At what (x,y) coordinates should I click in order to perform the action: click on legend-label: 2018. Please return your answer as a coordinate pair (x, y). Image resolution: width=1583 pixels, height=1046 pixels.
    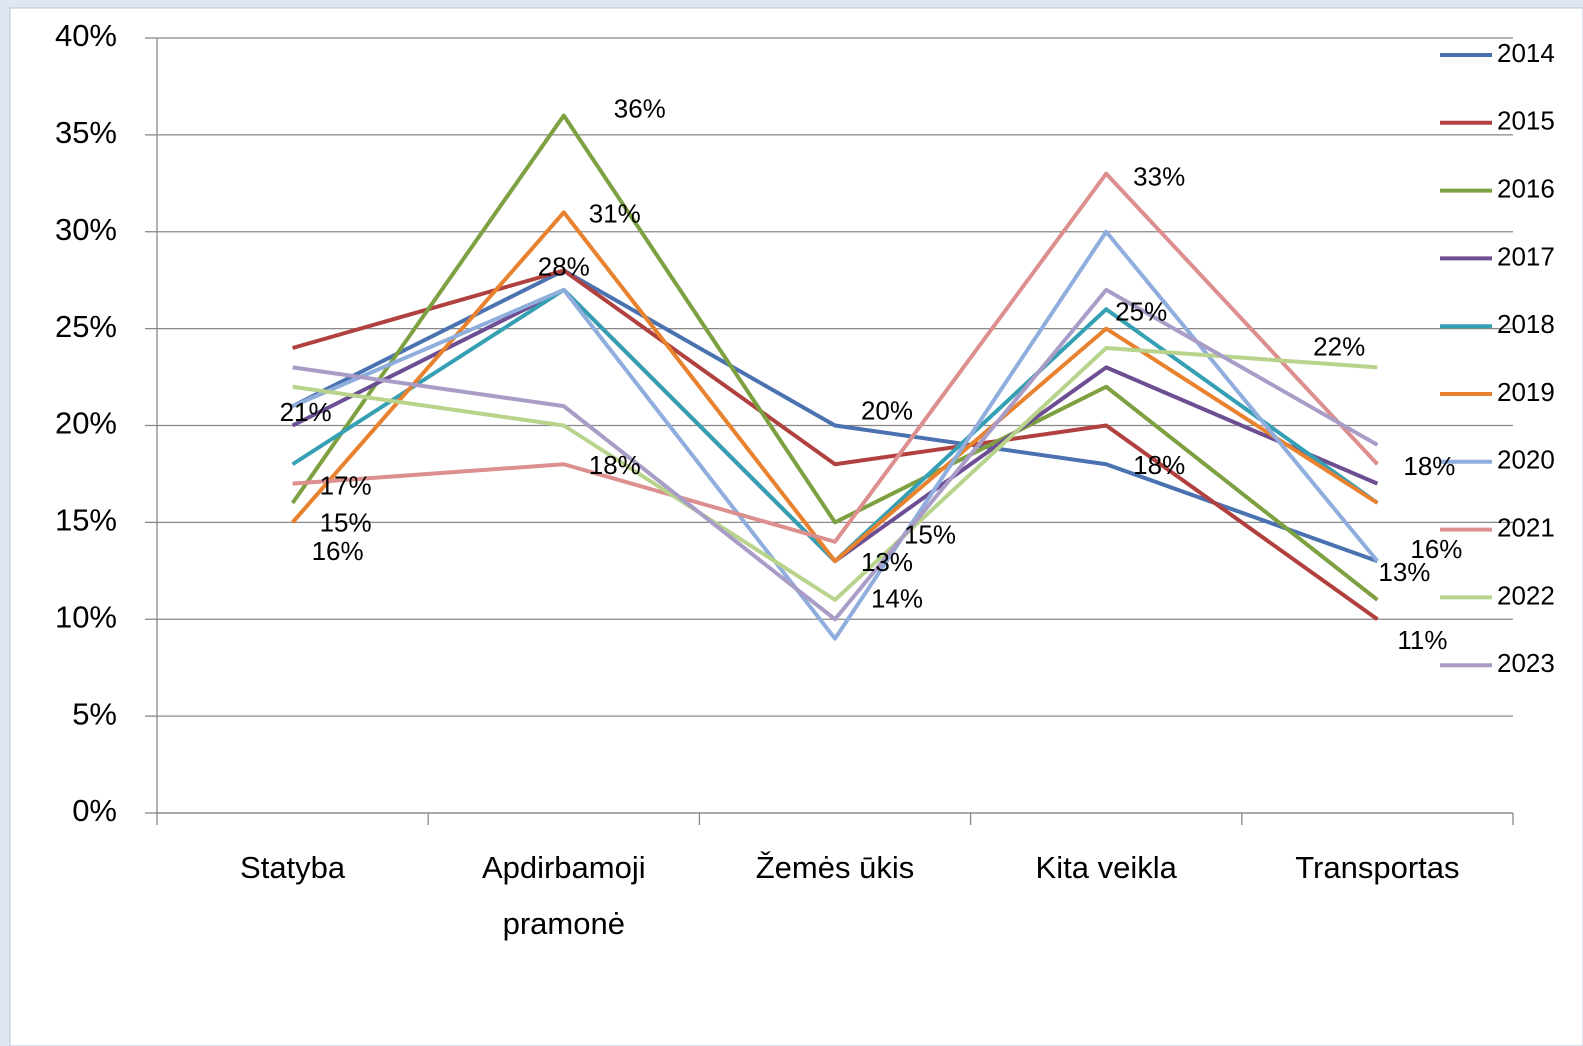
    Looking at the image, I should click on (1526, 324).